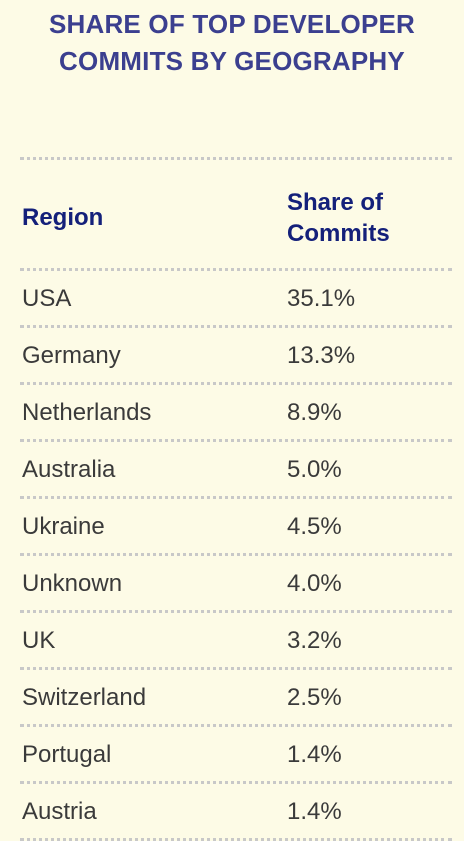 The width and height of the screenshot is (464, 841). Describe the element at coordinates (236, 526) in the screenshot. I see `table-row: Ukraine 4.5%` at that location.